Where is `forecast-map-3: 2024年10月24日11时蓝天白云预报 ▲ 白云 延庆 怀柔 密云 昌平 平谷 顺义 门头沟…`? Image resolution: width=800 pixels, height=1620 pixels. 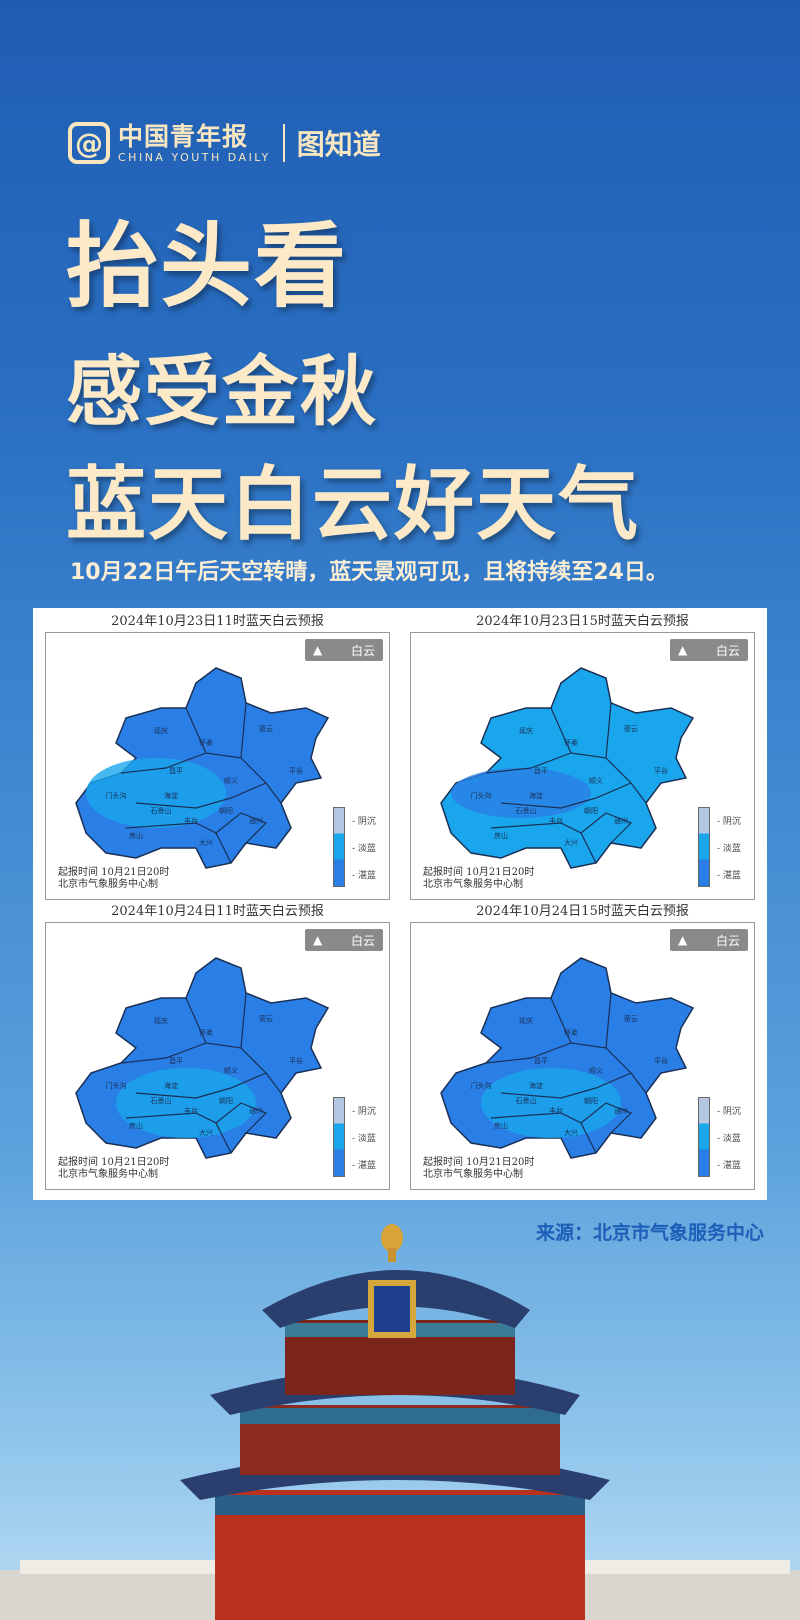 forecast-map-3: 2024年10月24日11时蓝天白云预报 ▲ 白云 延庆 怀柔 密云 昌平 平谷 顺义 门头沟… is located at coordinates (217, 1047).